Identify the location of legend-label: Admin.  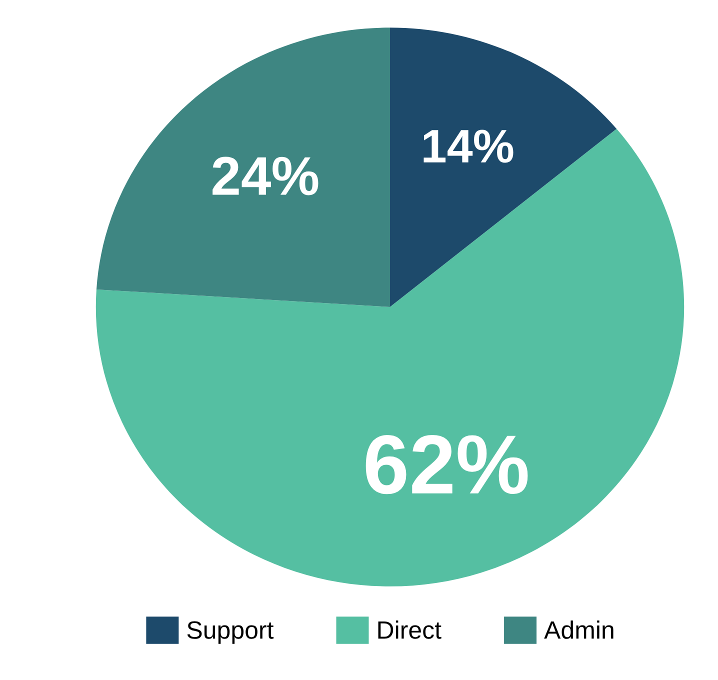
(579, 629).